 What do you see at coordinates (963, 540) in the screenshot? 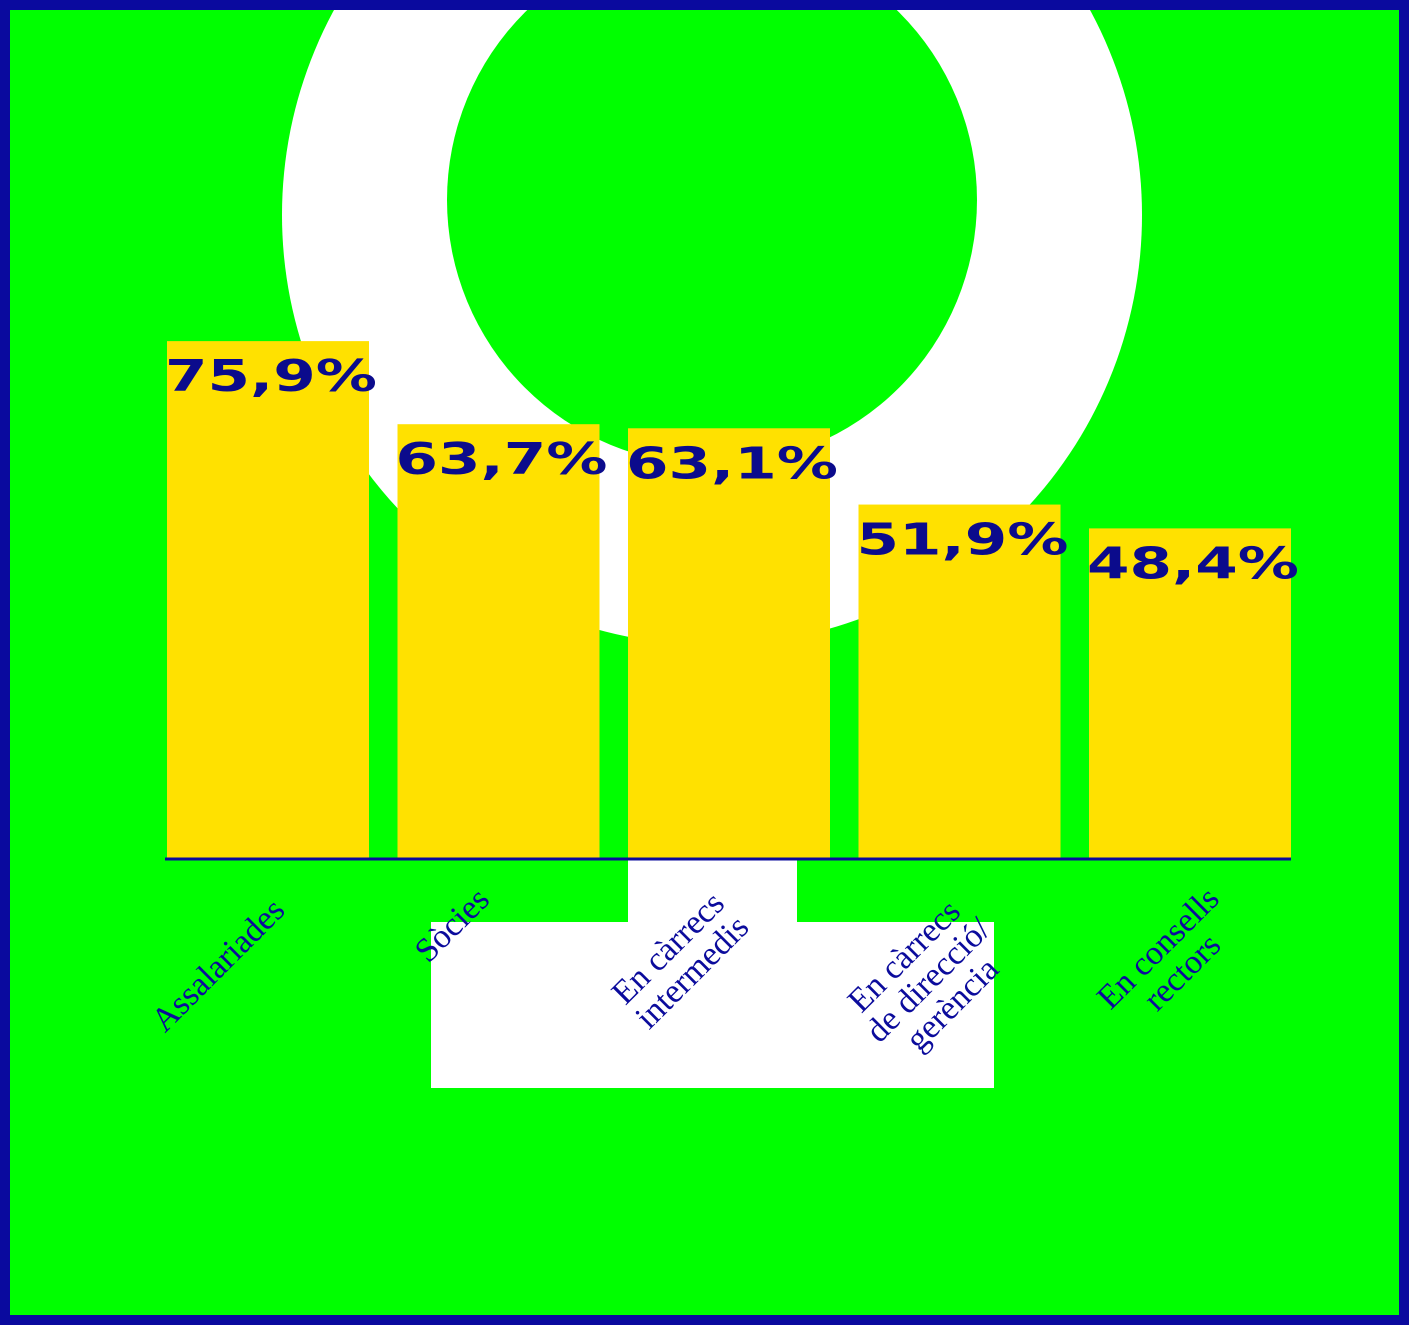
I see `value-label: 51,9%` at bounding box center [963, 540].